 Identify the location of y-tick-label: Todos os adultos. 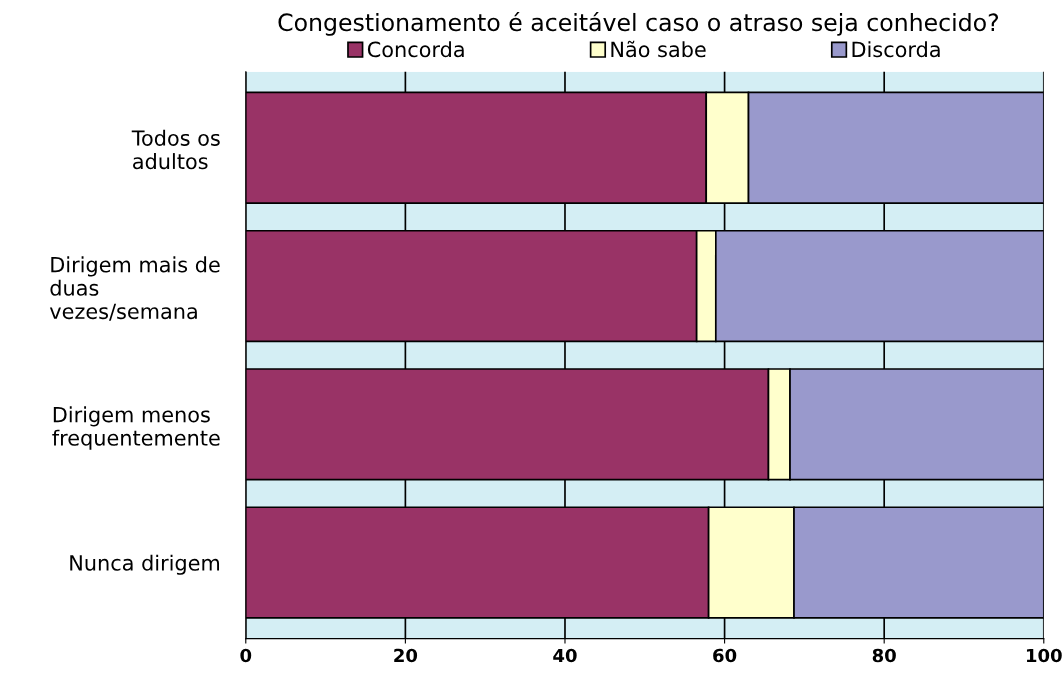
(175, 149).